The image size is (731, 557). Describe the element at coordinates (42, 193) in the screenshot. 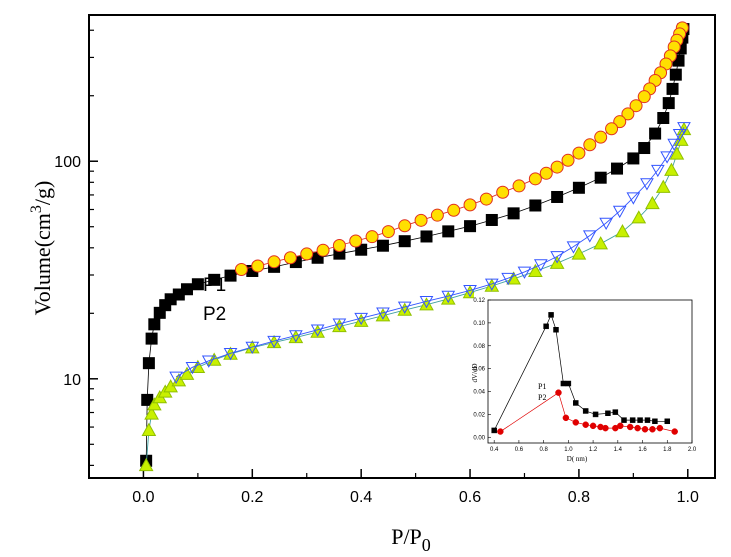

I see `y-axis-title-tail: /g)` at that location.